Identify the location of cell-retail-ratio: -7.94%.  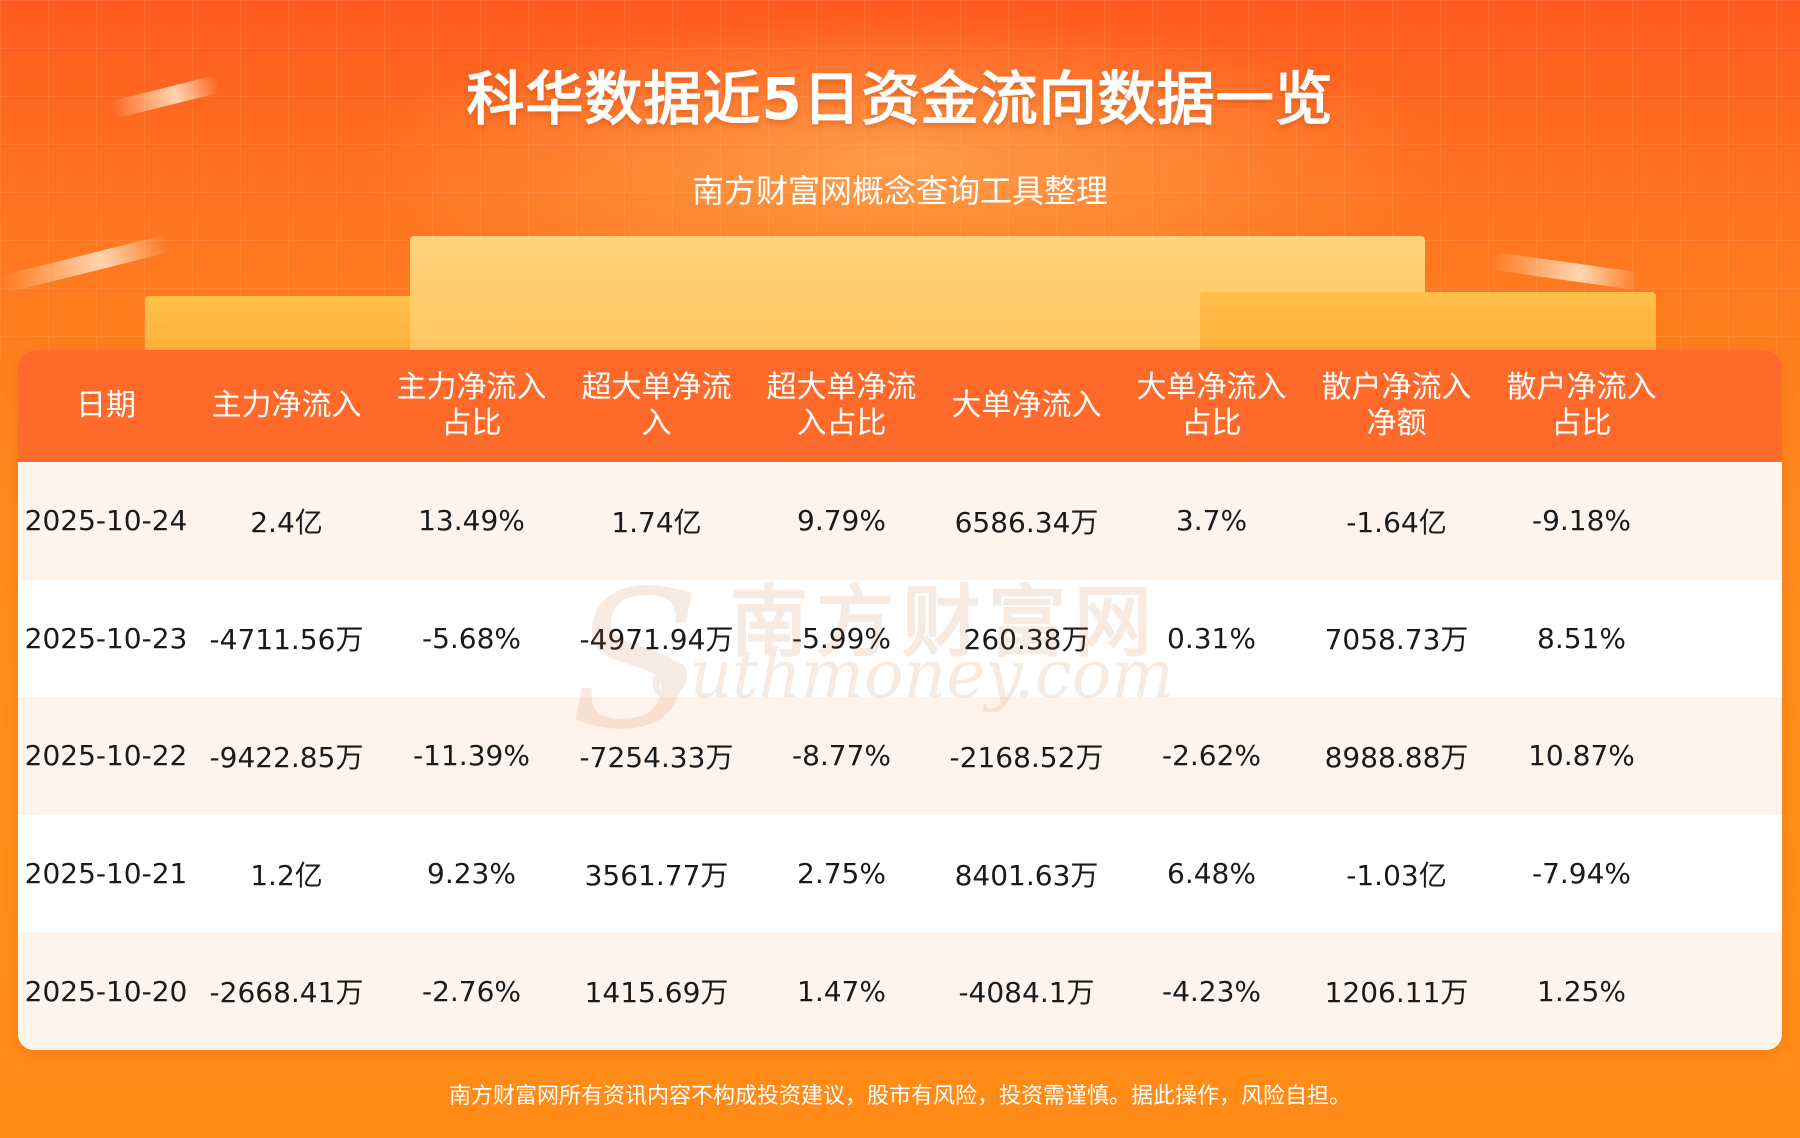
(1581, 874).